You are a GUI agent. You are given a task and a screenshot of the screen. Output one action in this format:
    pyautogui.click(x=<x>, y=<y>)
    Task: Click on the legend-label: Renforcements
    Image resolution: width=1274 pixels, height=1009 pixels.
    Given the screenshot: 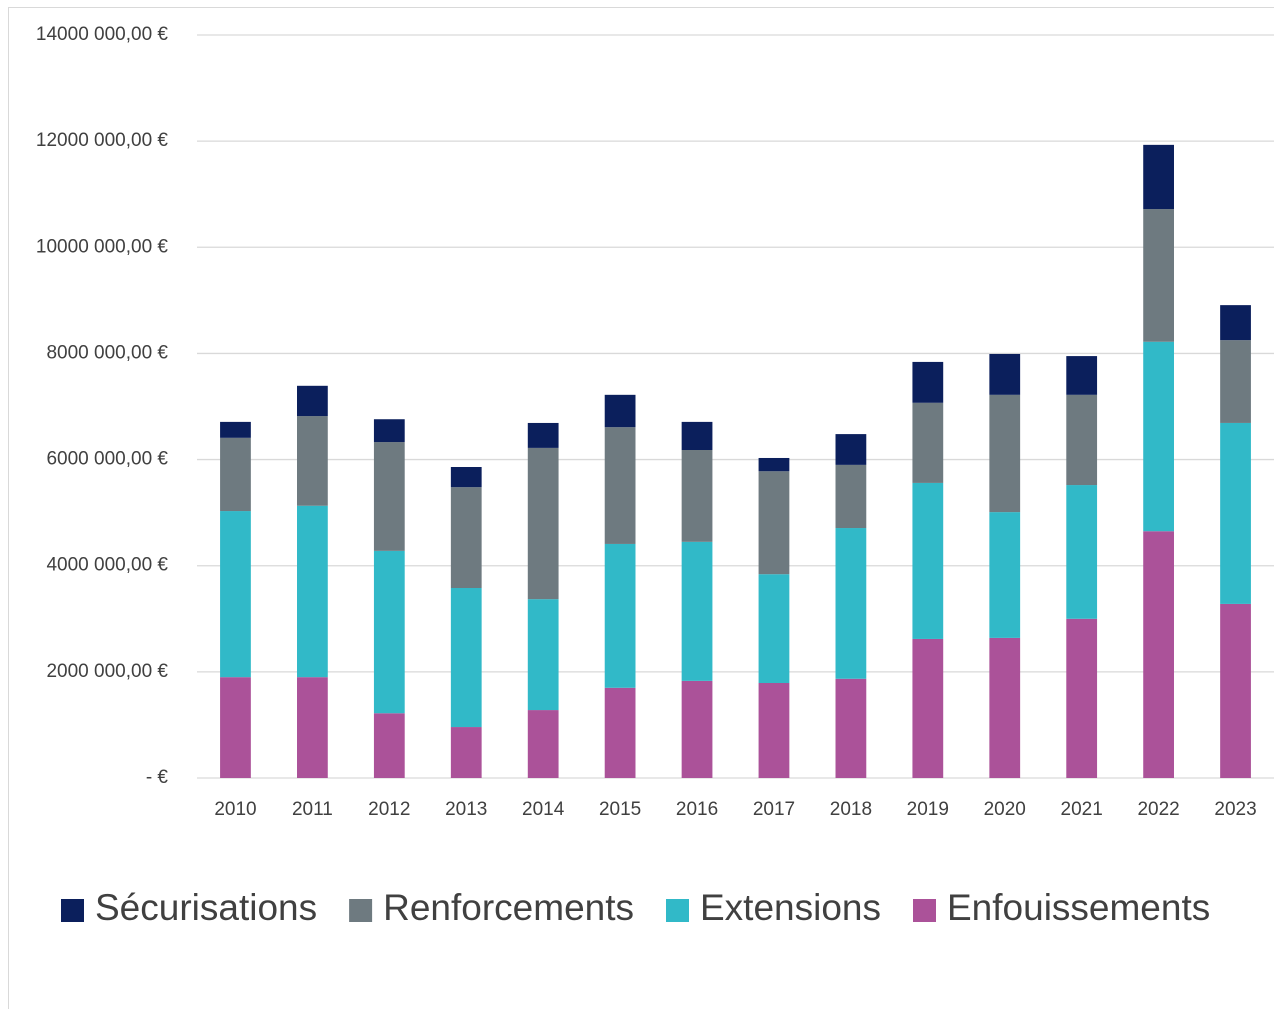 What is the action you would take?
    pyautogui.click(x=508, y=907)
    